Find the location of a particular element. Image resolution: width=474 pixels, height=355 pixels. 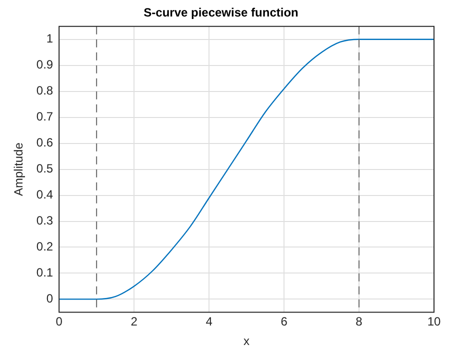

y-tick-label: 0.5 is located at coordinates (45, 169).